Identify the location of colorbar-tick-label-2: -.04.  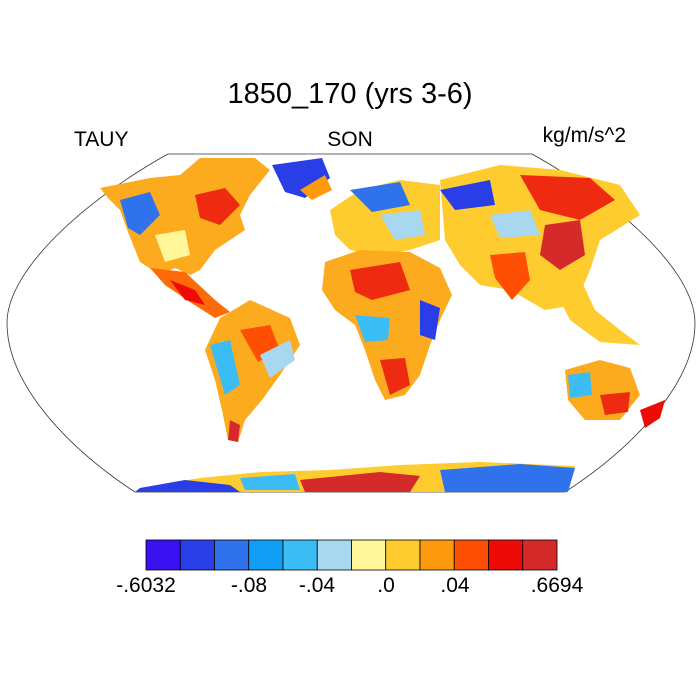
(317, 585).